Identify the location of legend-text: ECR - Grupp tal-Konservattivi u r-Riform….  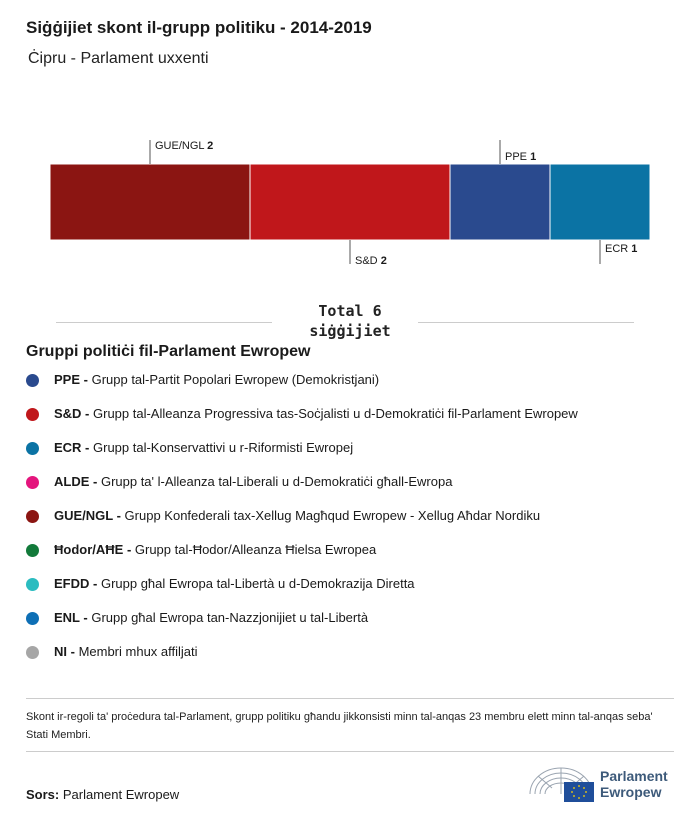
(203, 448).